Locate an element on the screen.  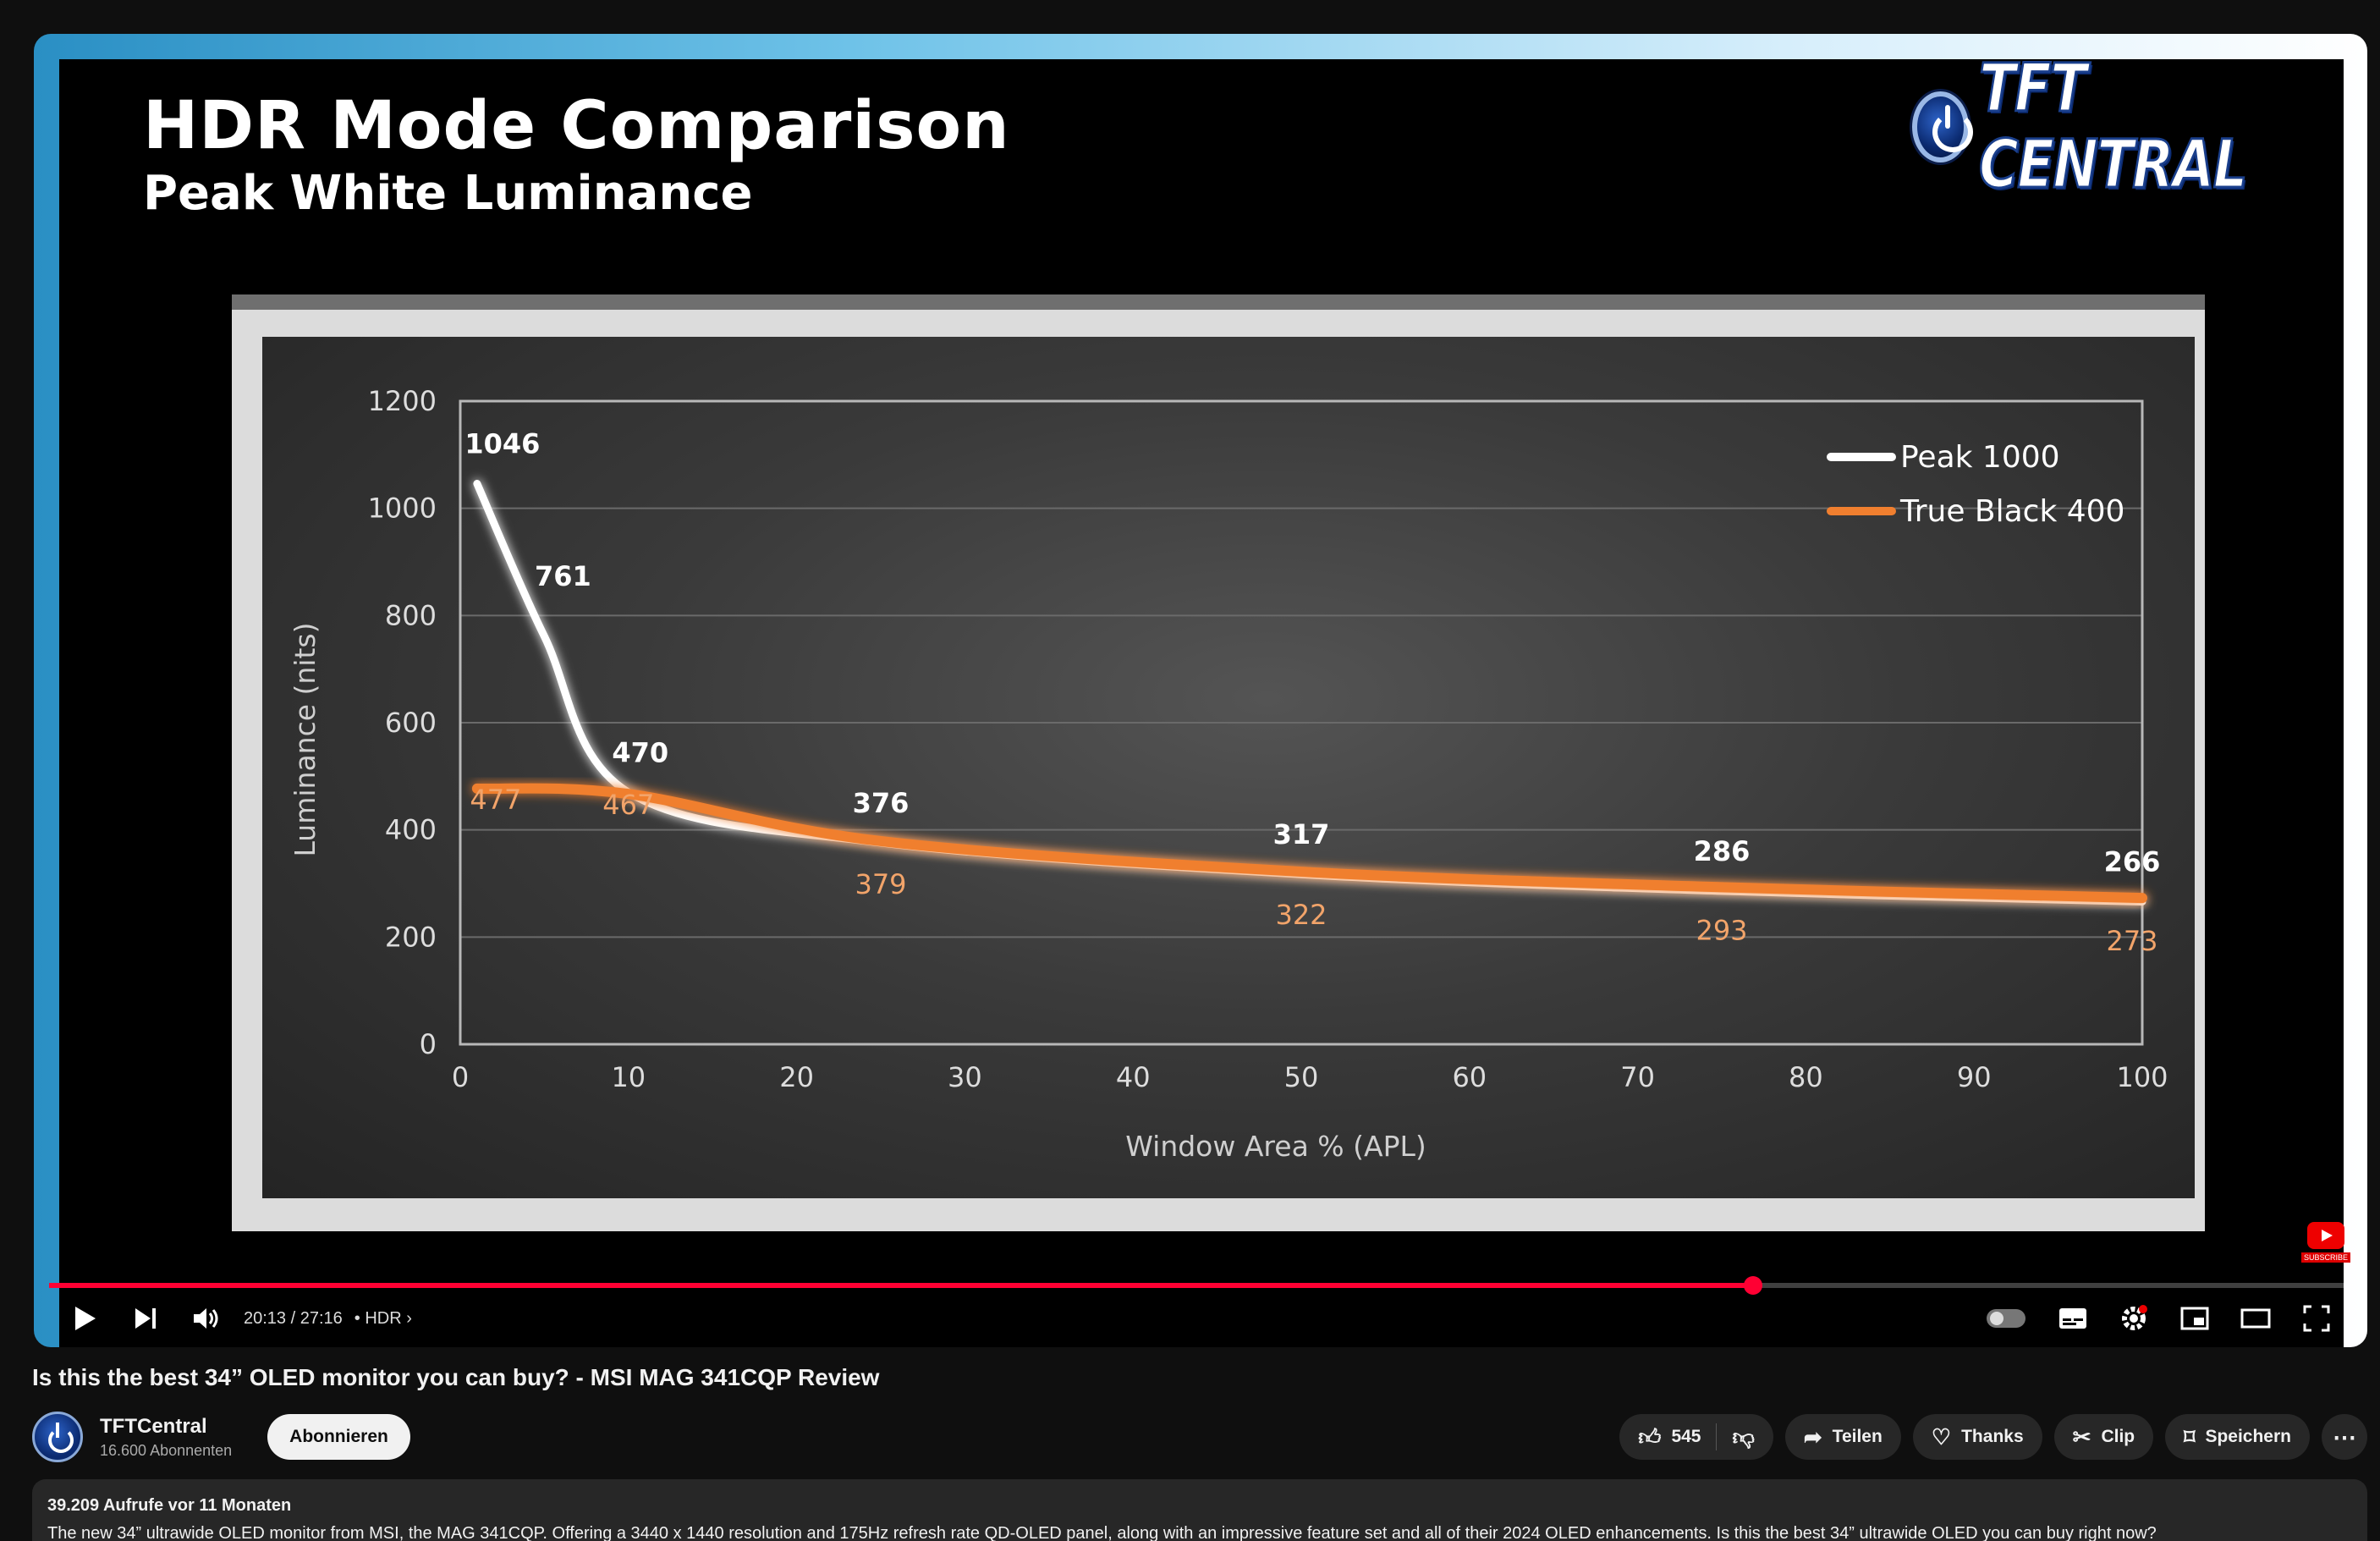
data-label-true-black-400: 293 is located at coordinates (1721, 930).